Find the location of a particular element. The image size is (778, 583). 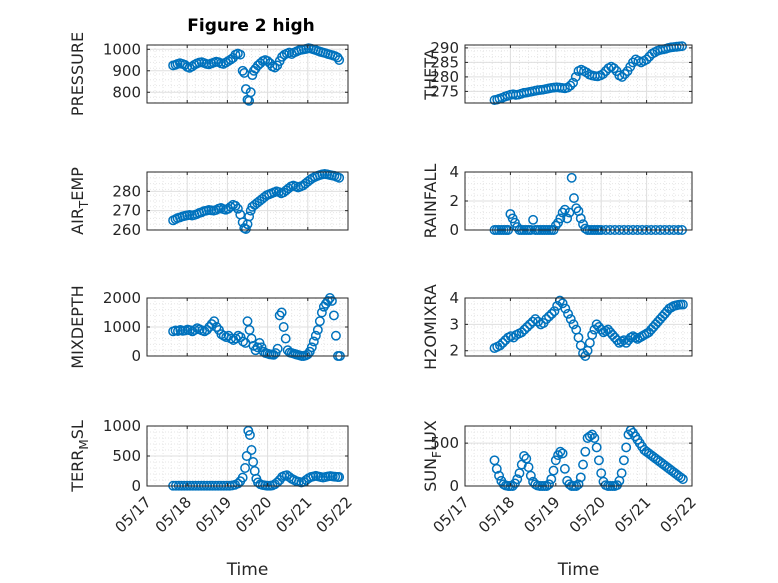

subplot-6: 2 3 4 H2OMIXRA is located at coordinates (557, 327).